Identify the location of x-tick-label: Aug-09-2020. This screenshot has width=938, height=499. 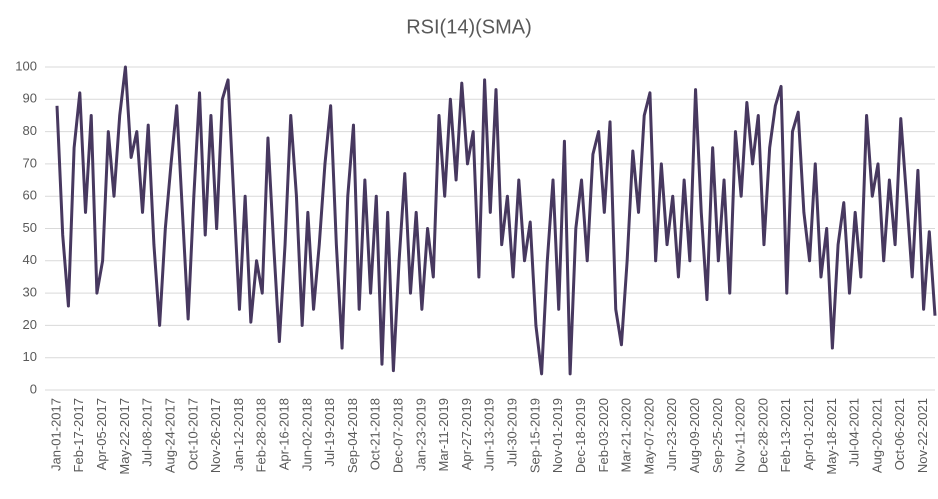
(694, 435).